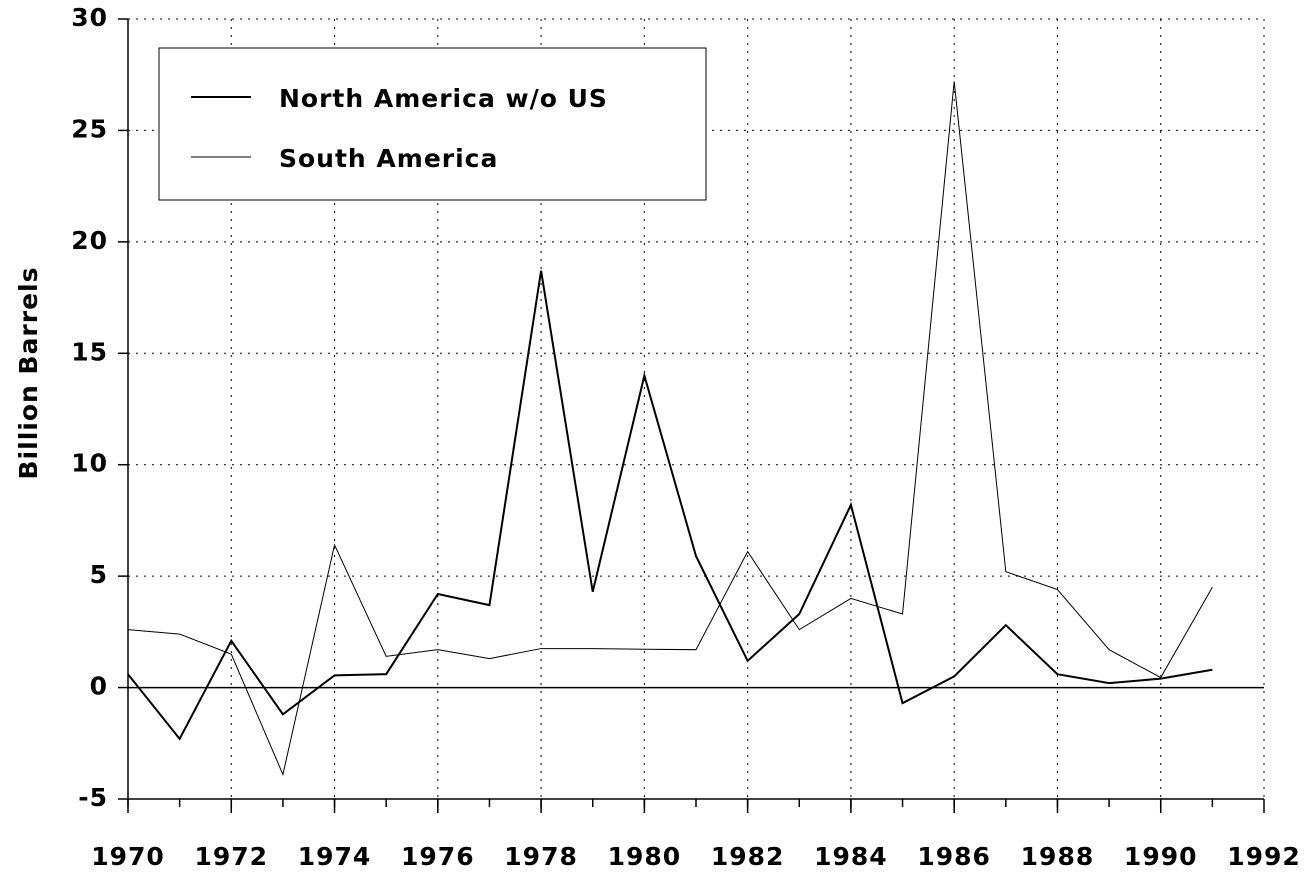 Image resolution: width=1315 pixels, height=875 pixels. I want to click on y-tick-label: 5, so click(99, 574).